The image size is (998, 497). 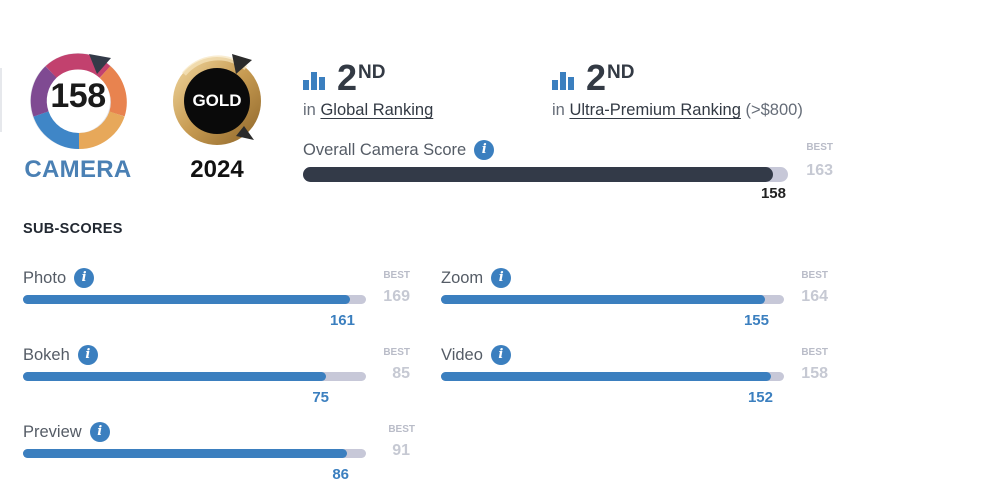 What do you see at coordinates (347, 77) in the screenshot?
I see `global-rank-number: 2` at bounding box center [347, 77].